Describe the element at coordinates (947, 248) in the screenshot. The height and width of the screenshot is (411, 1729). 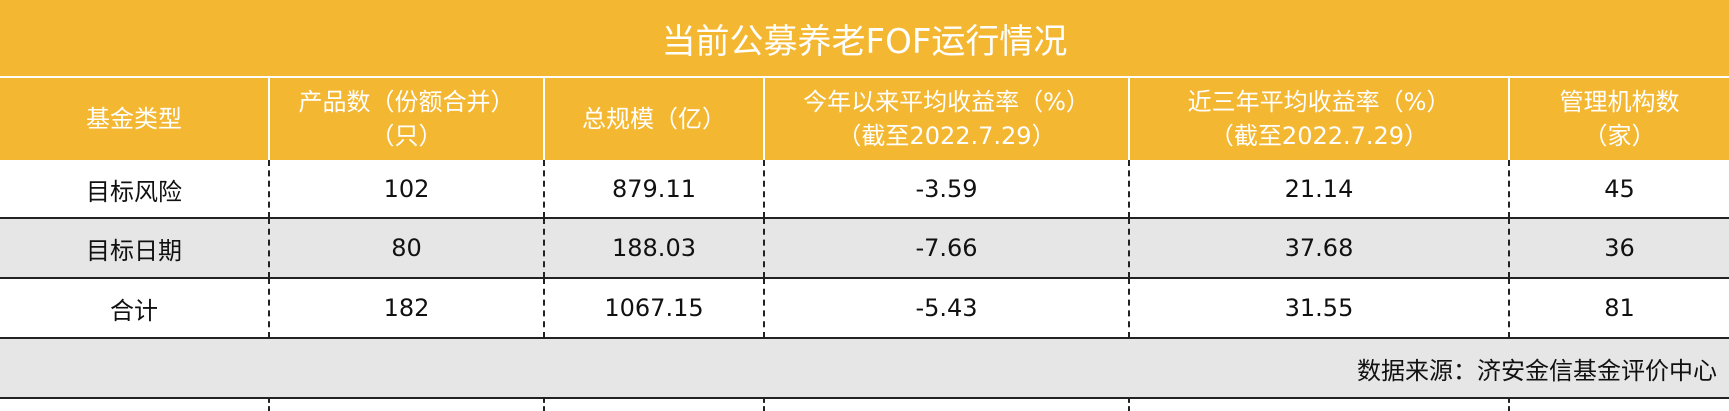
I see `data-cell: -7.66` at that location.